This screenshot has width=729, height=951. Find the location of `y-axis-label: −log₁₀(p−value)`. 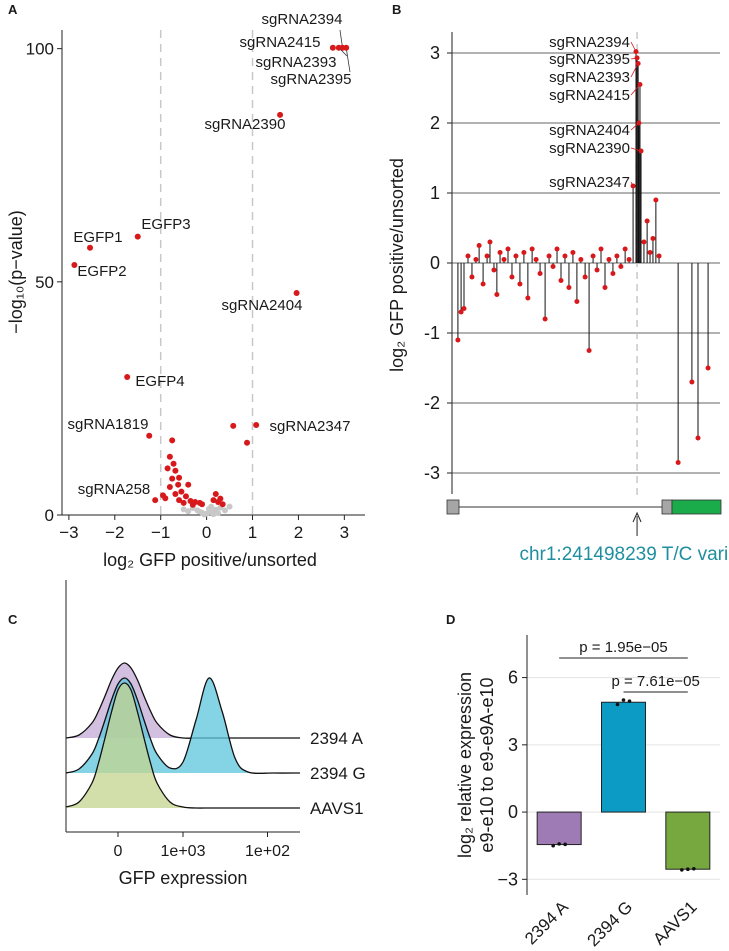

y-axis-label: −log₁₀(p−value) is located at coordinates (16, 272).